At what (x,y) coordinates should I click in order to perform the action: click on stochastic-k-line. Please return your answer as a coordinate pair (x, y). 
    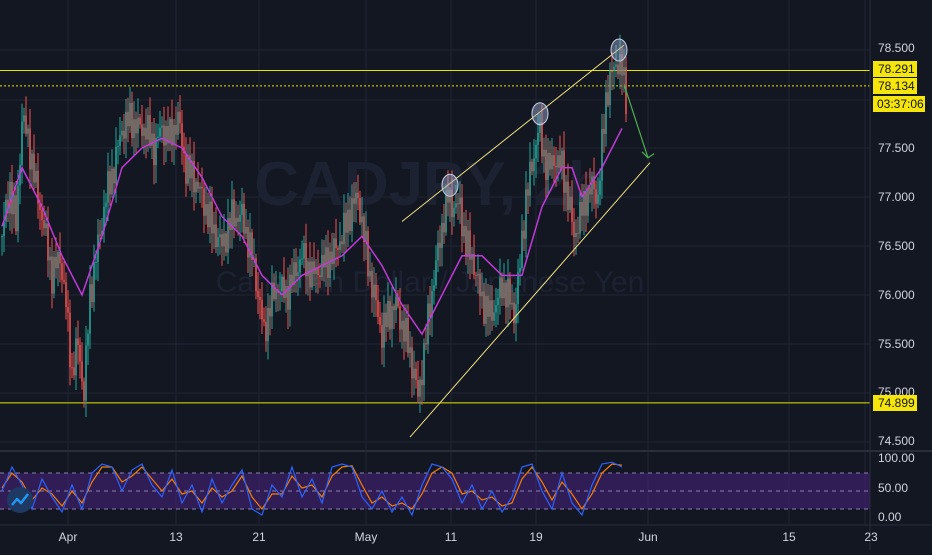
    Looking at the image, I should click on (312, 489).